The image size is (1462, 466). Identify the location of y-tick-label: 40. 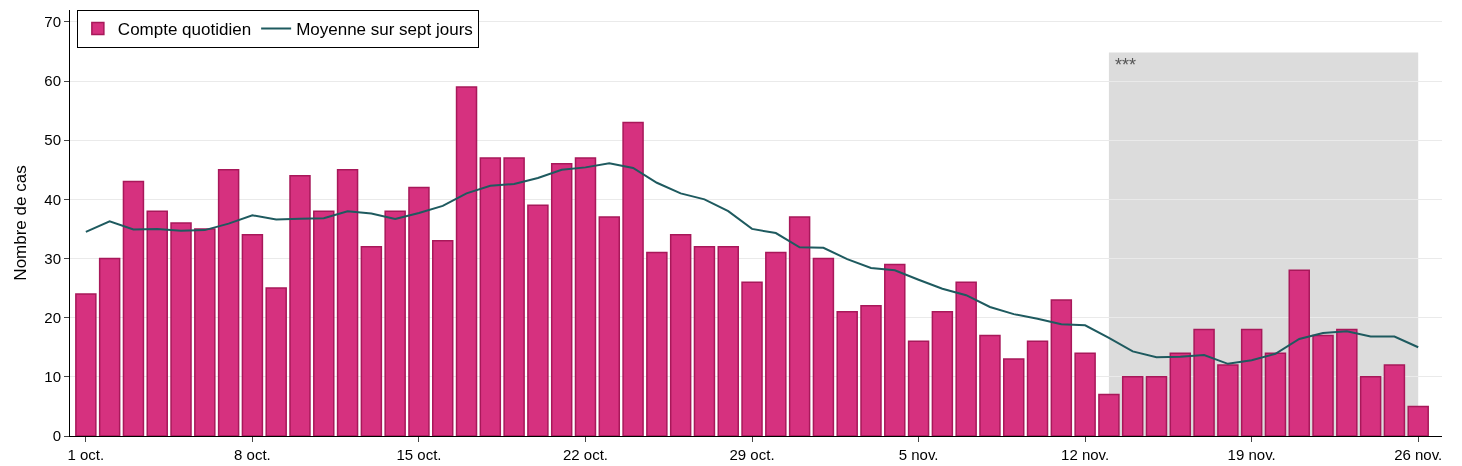
(52, 199).